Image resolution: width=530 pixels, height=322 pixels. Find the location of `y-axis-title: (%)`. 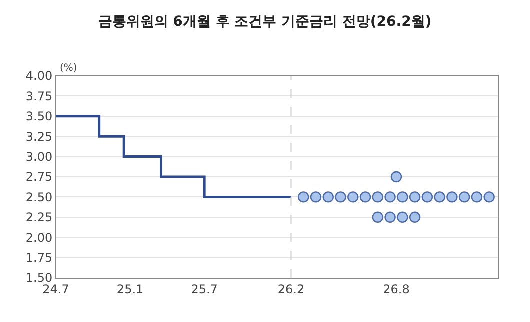

y-axis-title: (%) is located at coordinates (69, 68).